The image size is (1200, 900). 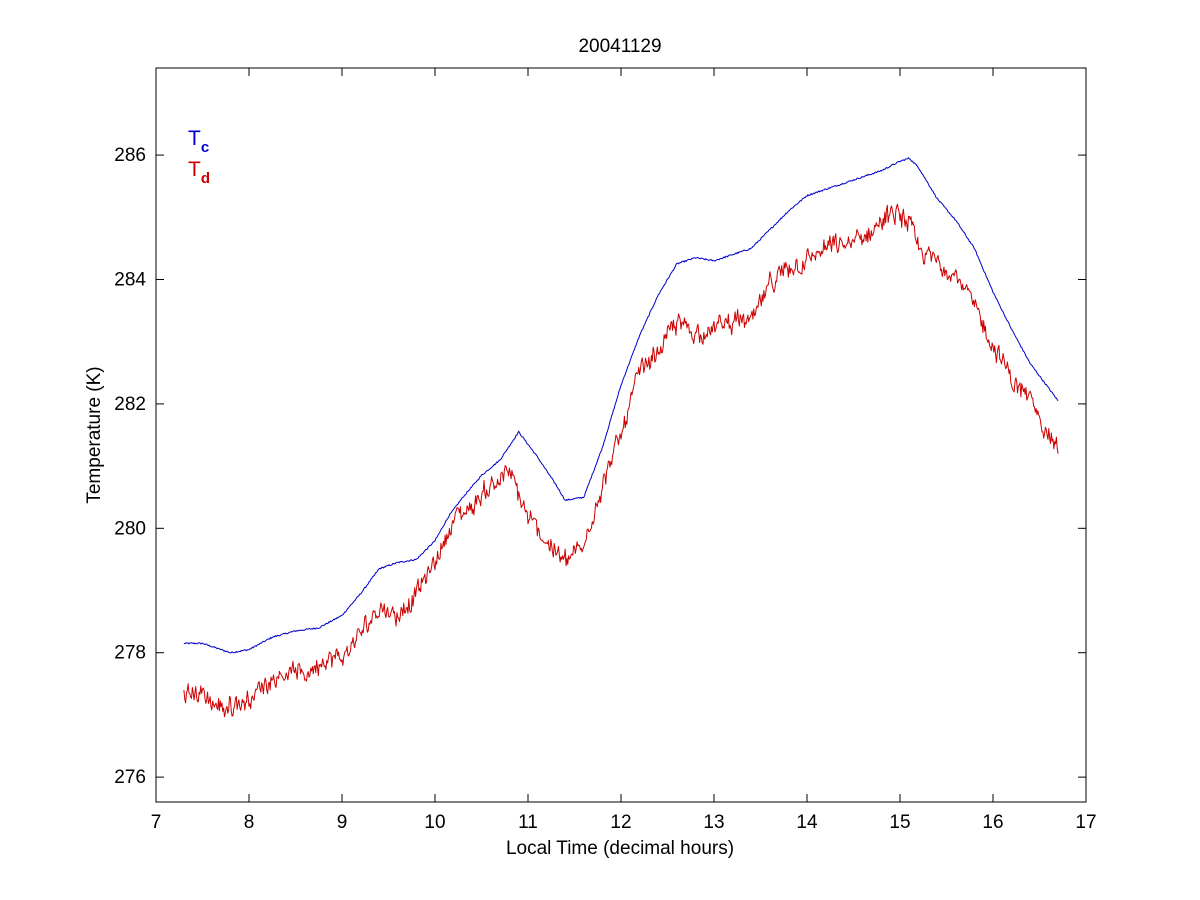 What do you see at coordinates (713, 822) in the screenshot?
I see `x-tick-label: 13` at bounding box center [713, 822].